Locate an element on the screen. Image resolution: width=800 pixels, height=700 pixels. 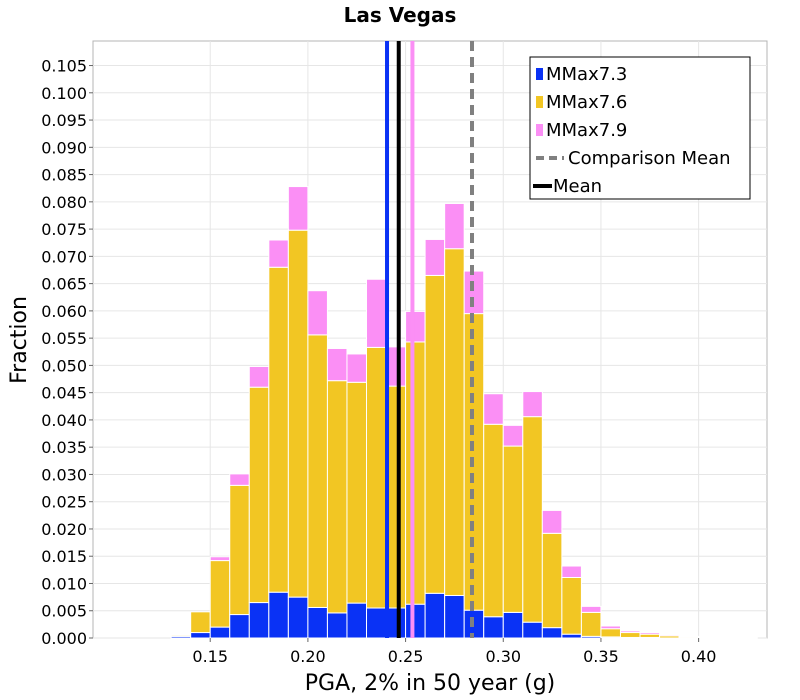
y-tick-label: 0.005 is located at coordinates (64, 611).